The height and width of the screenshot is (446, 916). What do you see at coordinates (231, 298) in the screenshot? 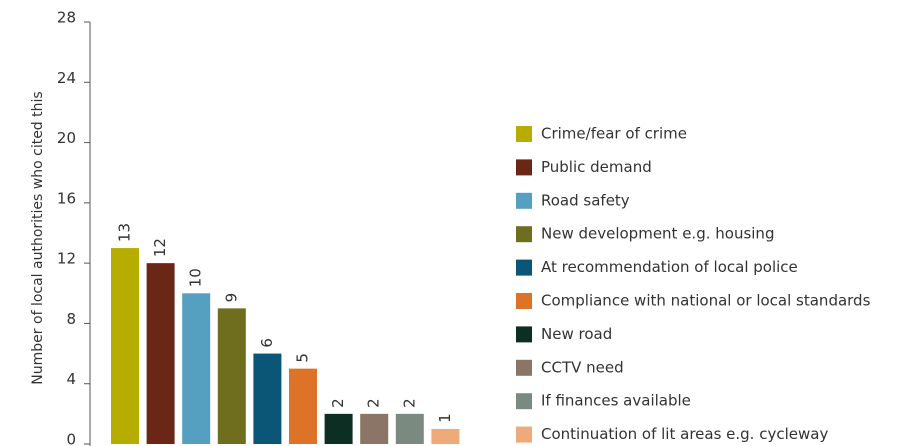
I see `data-label: 9` at bounding box center [231, 298].